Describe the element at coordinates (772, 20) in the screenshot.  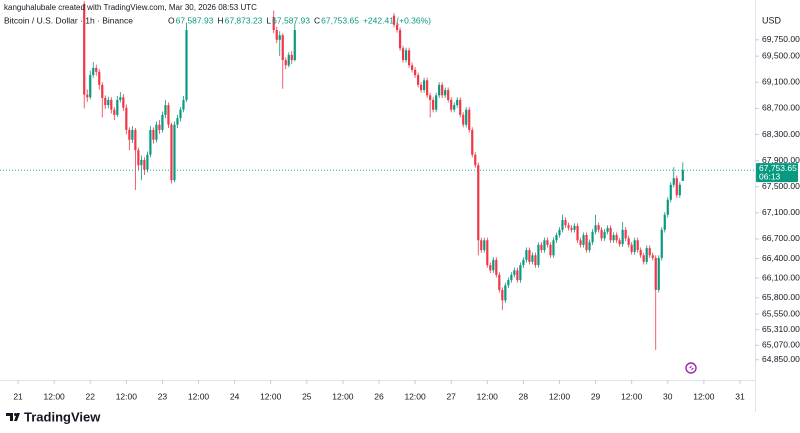
I see `currency: USD` at that location.